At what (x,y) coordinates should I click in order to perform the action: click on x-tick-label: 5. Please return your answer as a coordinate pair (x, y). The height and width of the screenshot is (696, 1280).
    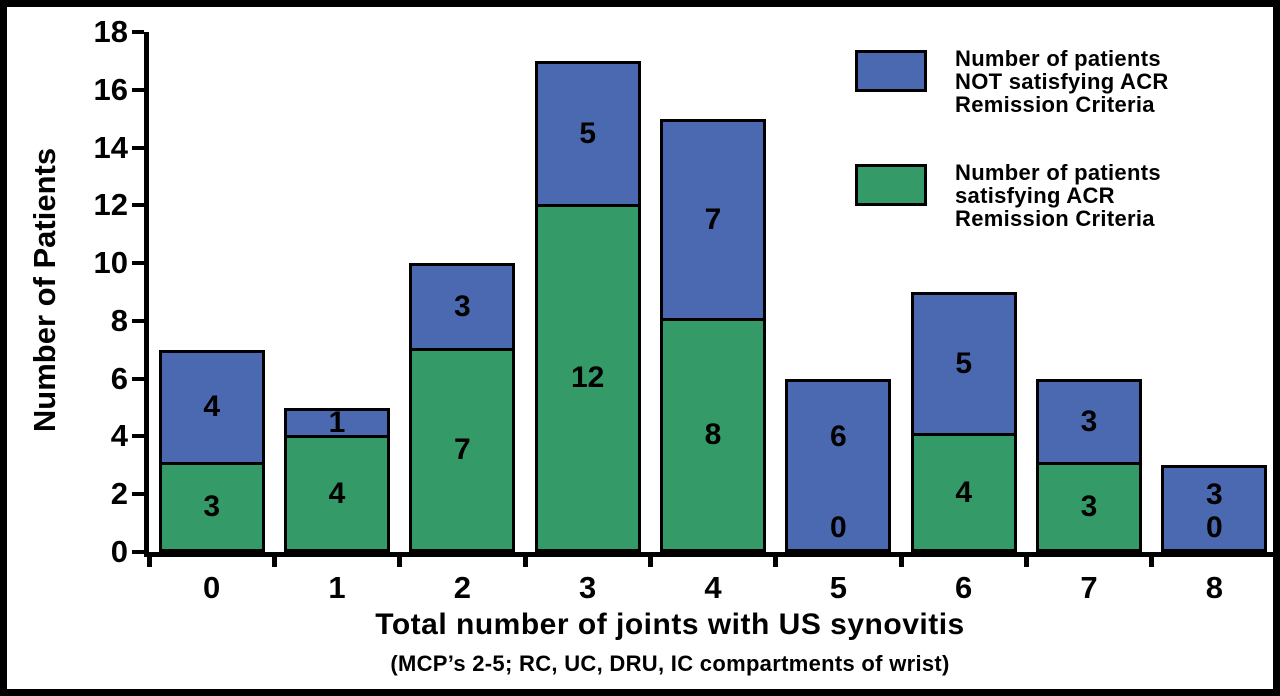
    Looking at the image, I should click on (838, 587).